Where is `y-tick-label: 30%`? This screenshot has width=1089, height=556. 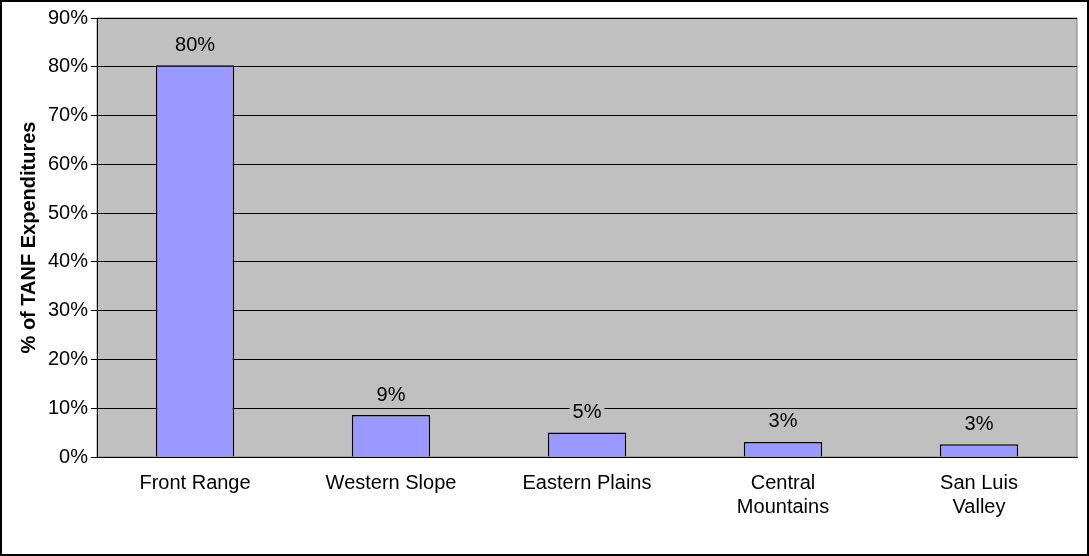 y-tick-label: 30% is located at coordinates (68, 309).